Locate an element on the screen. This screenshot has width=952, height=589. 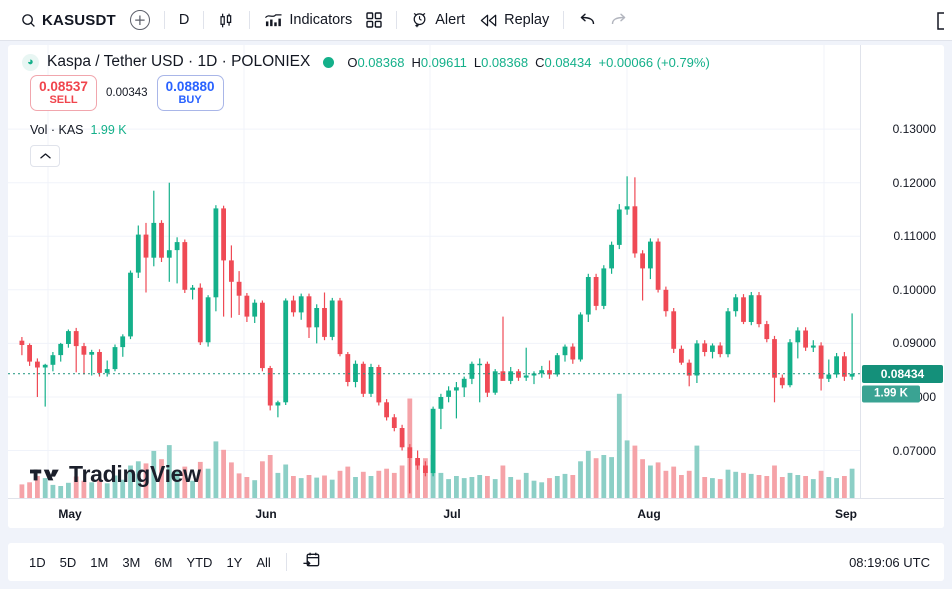
time-tick-label: Aug is located at coordinates (649, 514).